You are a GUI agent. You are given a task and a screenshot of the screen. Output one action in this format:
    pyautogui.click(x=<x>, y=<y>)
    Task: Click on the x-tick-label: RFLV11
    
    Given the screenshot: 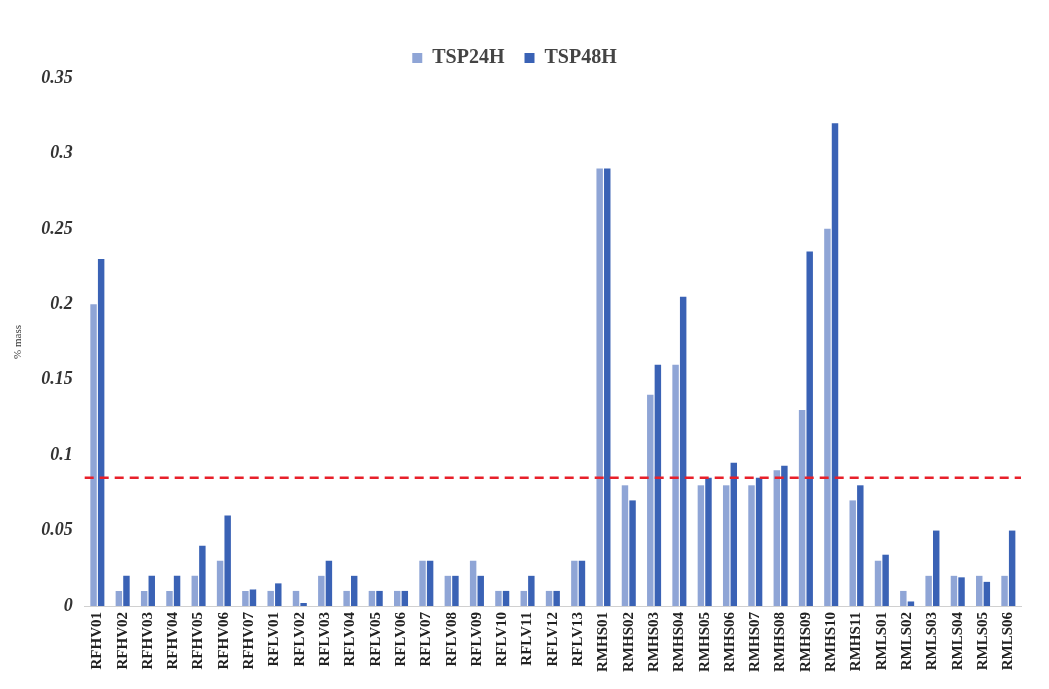 What is the action you would take?
    pyautogui.click(x=526, y=639)
    